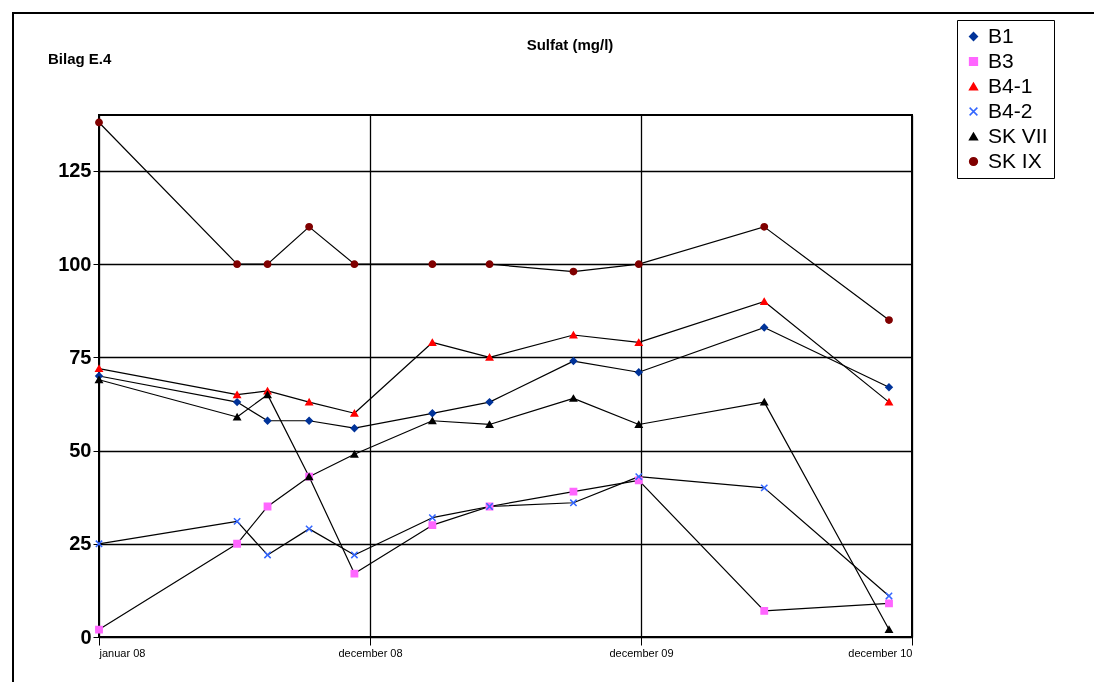  What do you see at coordinates (1018, 135) in the screenshot?
I see `legend-label: SK VII` at bounding box center [1018, 135].